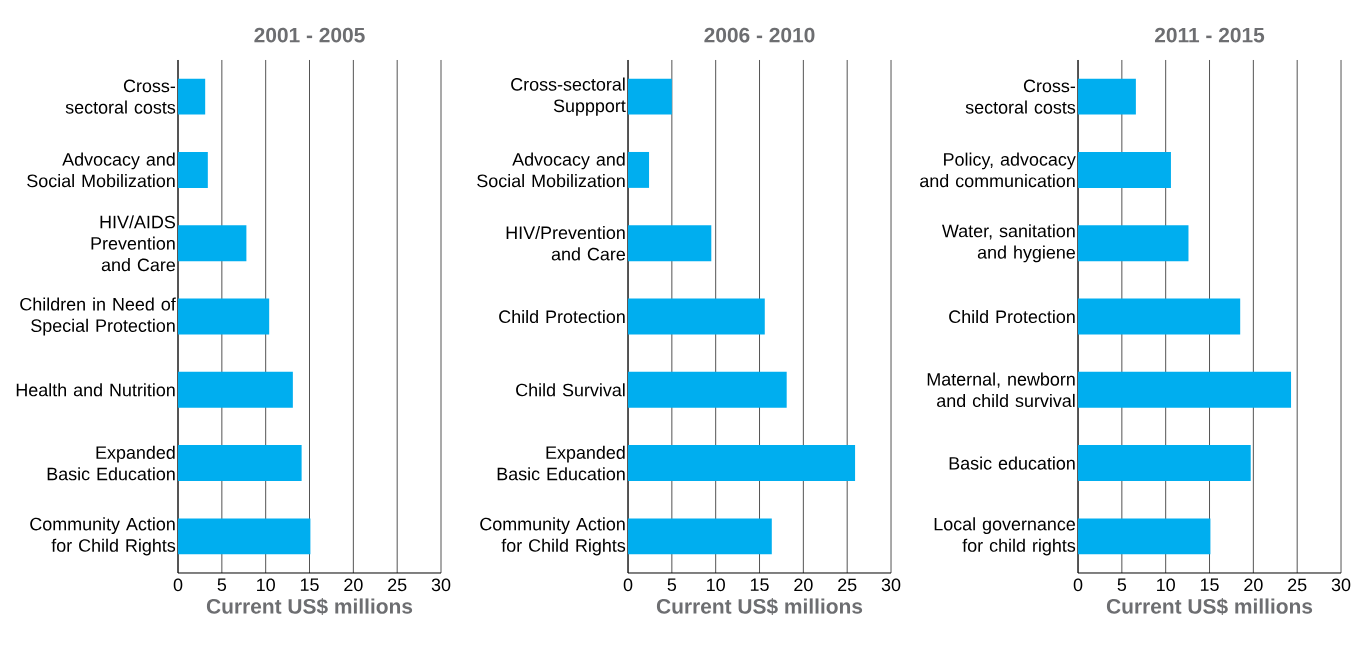 The width and height of the screenshot is (1367, 645). What do you see at coordinates (133, 243) in the screenshot?
I see `y-tick-label: HIV/AIDS Prevention and Care` at bounding box center [133, 243].